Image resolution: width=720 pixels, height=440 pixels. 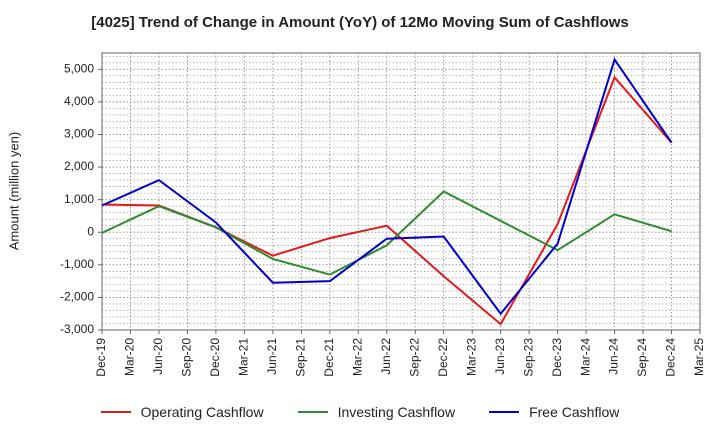 What do you see at coordinates (396, 412) in the screenshot?
I see `legend-label: Investing Cashflow` at bounding box center [396, 412].